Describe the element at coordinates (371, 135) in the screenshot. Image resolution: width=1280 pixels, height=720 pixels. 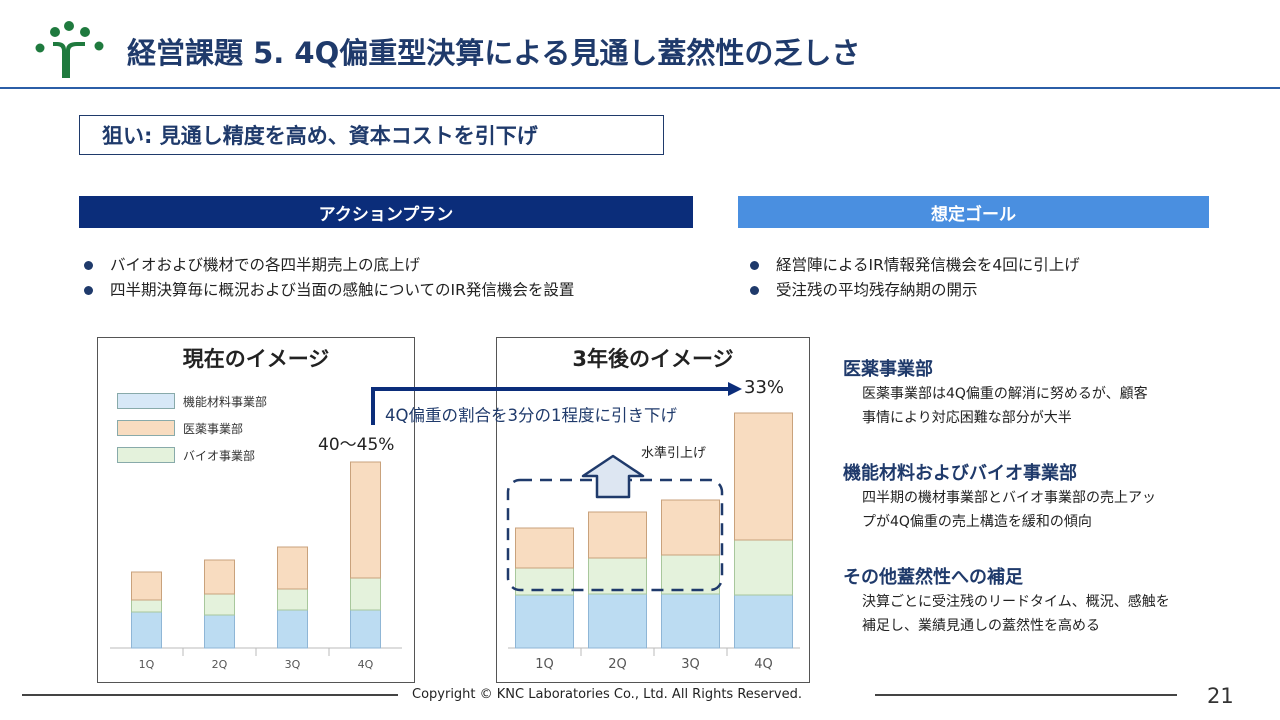
I see `aim-box: 狙い: 見通し精度を高め、資本コストを引下げ` at that location.